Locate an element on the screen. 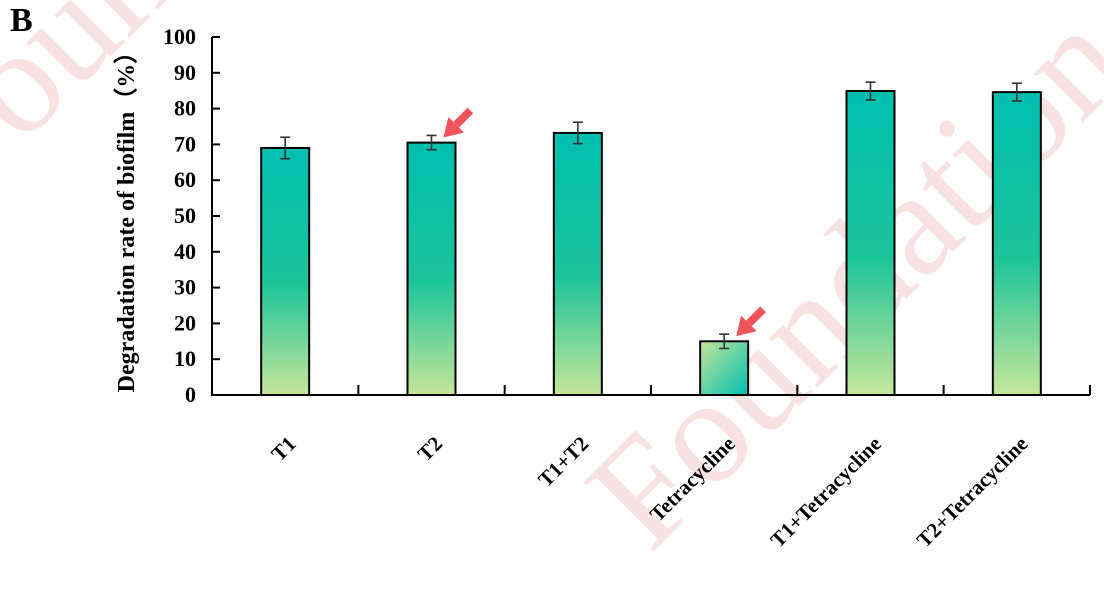 The width and height of the screenshot is (1104, 599). x-tick-label: T2 is located at coordinates (430, 449).